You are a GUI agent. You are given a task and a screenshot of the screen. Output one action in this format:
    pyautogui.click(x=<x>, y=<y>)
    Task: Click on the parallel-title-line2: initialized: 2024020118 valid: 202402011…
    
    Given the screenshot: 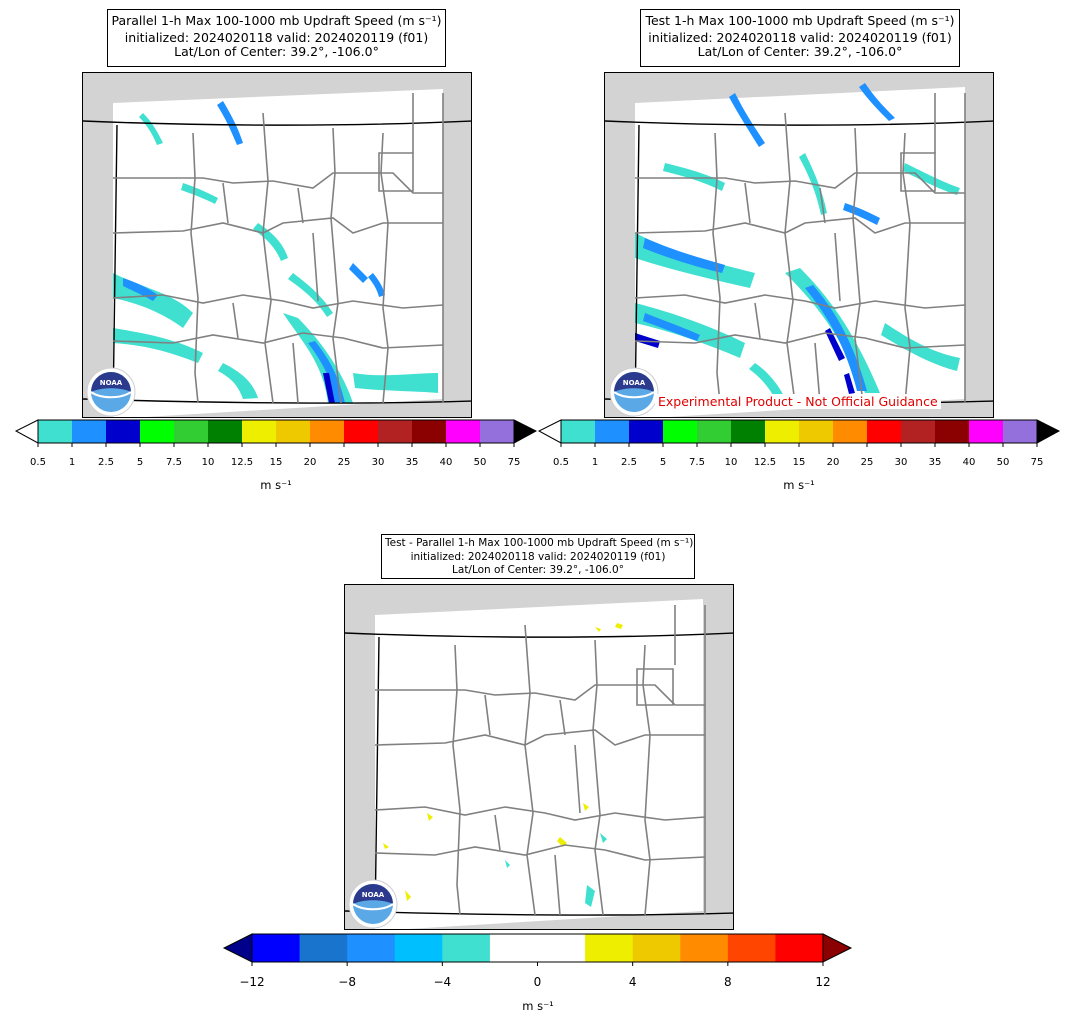 What is the action you would take?
    pyautogui.click(x=276, y=37)
    